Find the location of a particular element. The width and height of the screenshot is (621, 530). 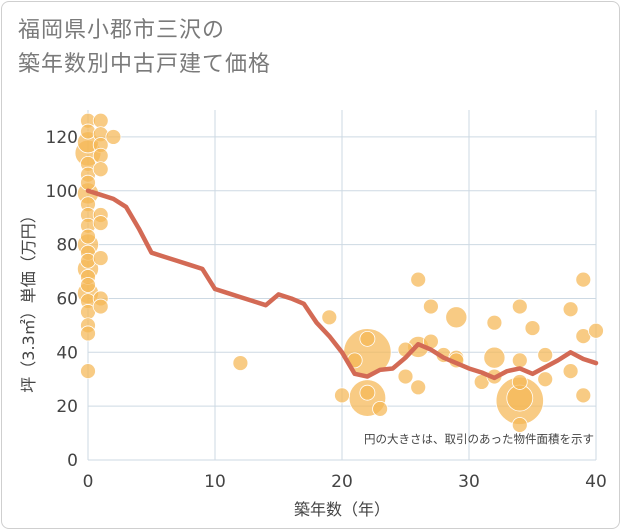

x-tick-label: 30 is located at coordinates (469, 482).